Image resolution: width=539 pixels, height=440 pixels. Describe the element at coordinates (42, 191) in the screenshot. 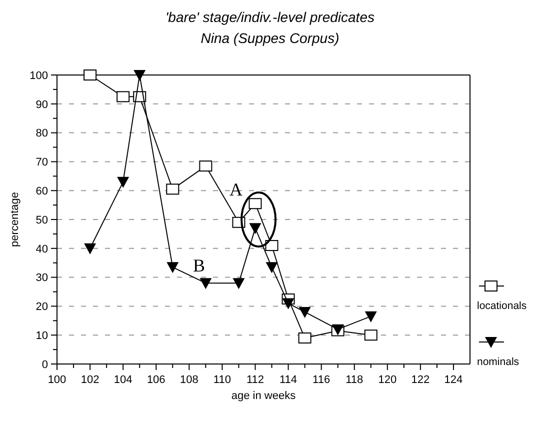

I see `y-tick-label: 60` at that location.